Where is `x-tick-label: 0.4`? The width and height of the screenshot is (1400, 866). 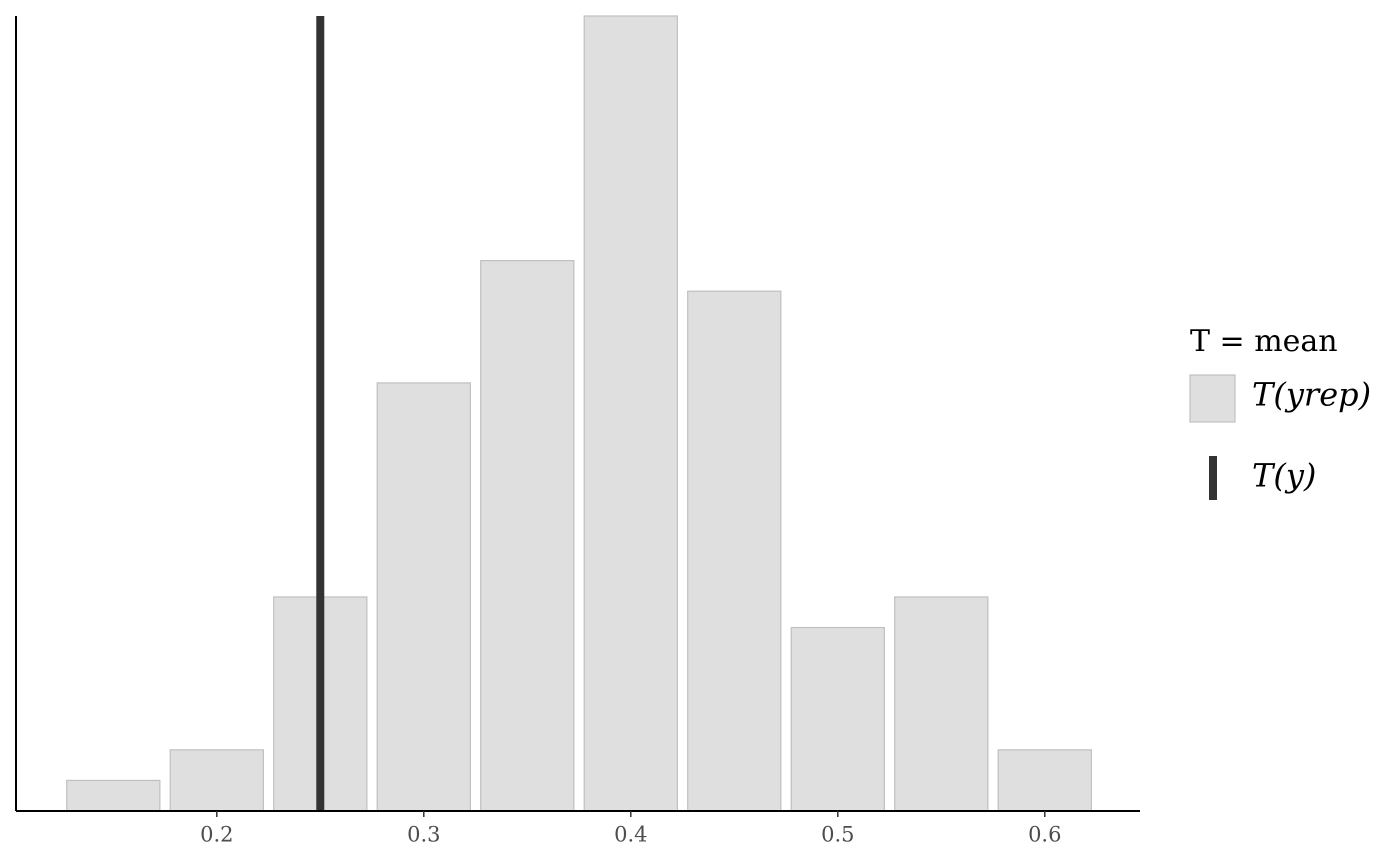
x-tick-label: 0.4 is located at coordinates (630, 835).